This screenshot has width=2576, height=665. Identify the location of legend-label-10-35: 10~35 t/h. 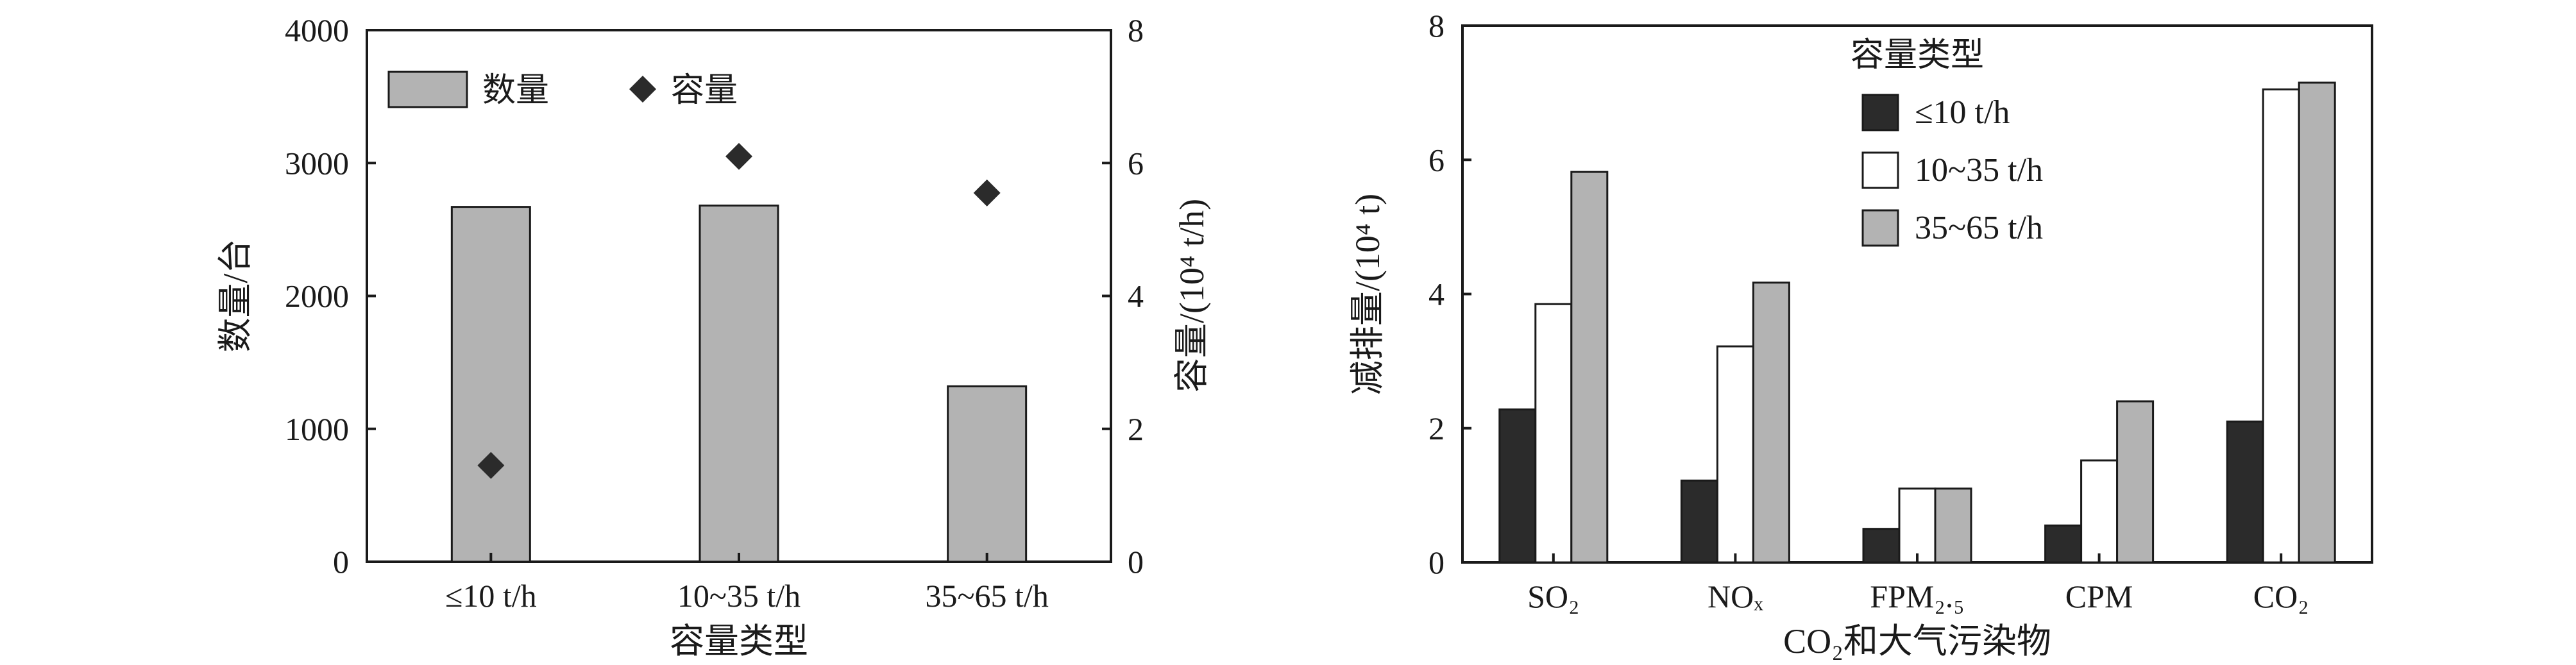
(1979, 171).